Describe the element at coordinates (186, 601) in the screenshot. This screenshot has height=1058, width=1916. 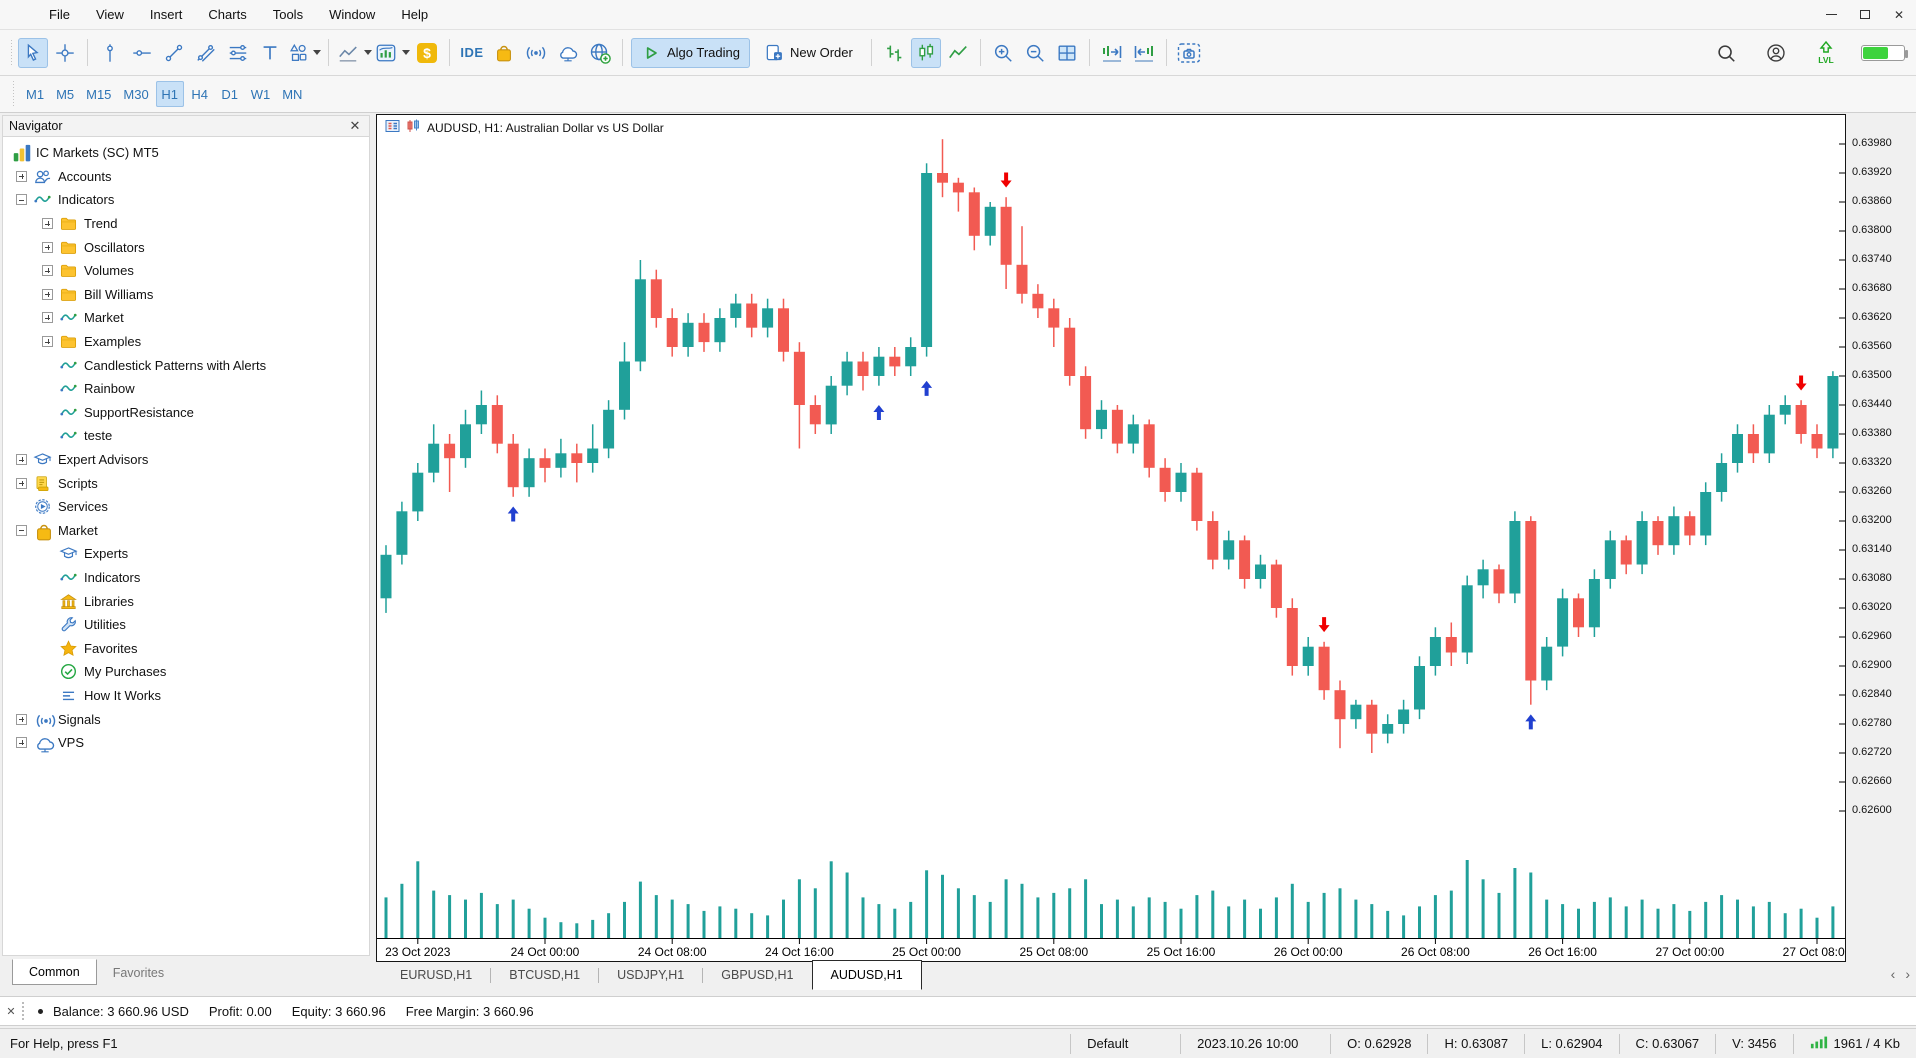
I see `tree-item-libraries: Libraries` at that location.